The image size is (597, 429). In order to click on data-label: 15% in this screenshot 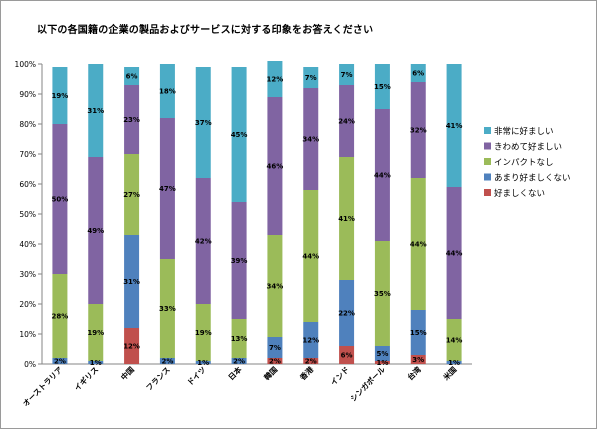, I will do `click(382, 87)`.